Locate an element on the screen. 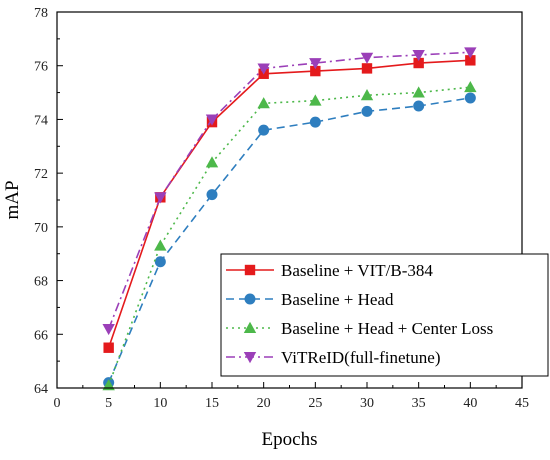 This screenshot has width=550, height=460. y-tick-label: 68 is located at coordinates (41, 282).